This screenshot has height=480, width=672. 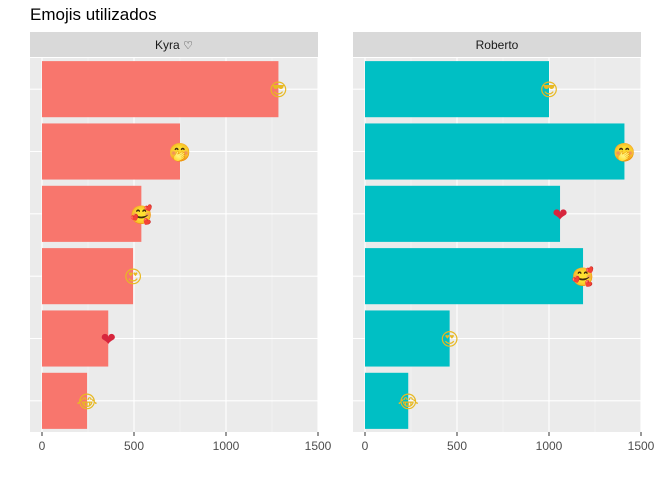 I want to click on facet-label-roberto: Roberto, so click(x=497, y=45).